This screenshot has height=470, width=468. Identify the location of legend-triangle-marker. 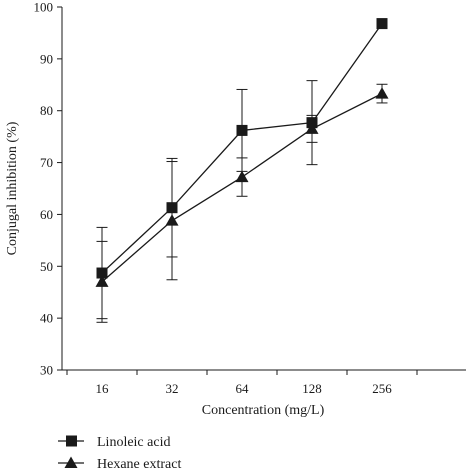
(71, 462).